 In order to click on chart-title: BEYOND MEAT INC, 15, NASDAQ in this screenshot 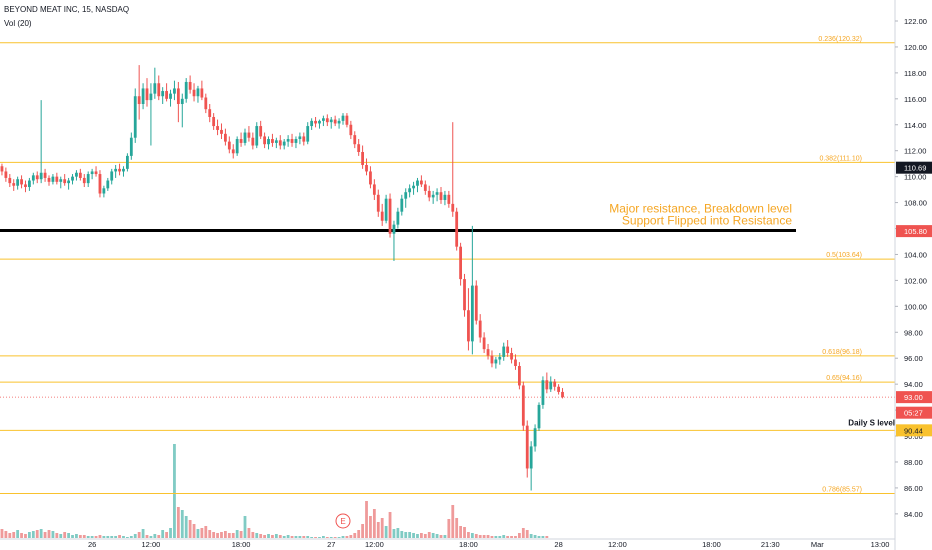, I will do `click(67, 9)`.